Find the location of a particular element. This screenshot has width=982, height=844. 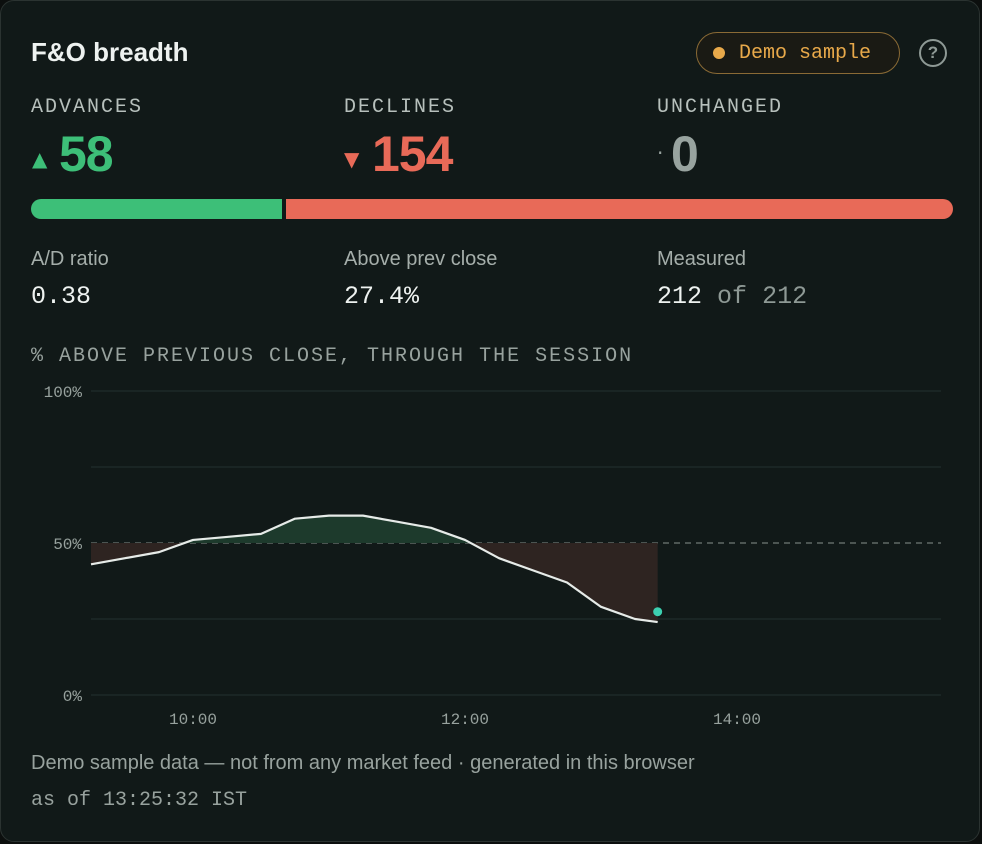

above-prev-label: Above prev close is located at coordinates (421, 259).